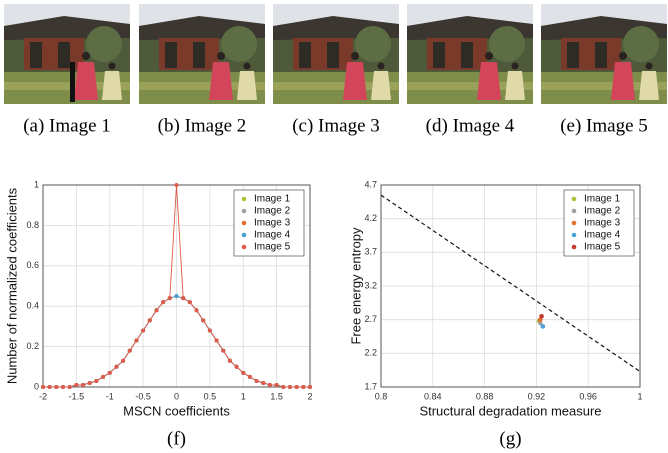  What do you see at coordinates (176, 410) in the screenshot?
I see `x-axis-label: MSCN coefficients` at bounding box center [176, 410].